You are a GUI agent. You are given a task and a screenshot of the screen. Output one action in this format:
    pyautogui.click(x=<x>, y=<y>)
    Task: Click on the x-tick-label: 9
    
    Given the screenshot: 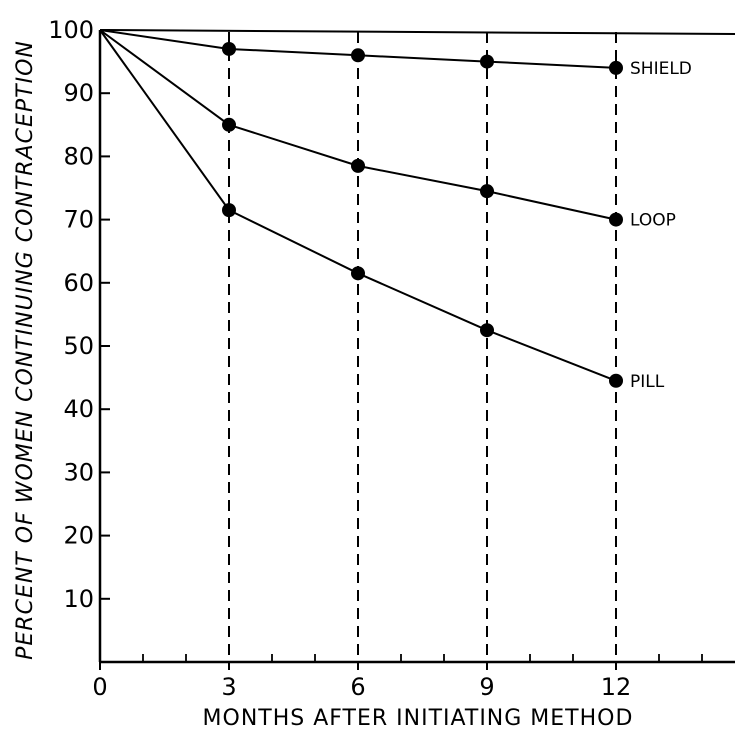 What is the action you would take?
    pyautogui.click(x=486, y=687)
    